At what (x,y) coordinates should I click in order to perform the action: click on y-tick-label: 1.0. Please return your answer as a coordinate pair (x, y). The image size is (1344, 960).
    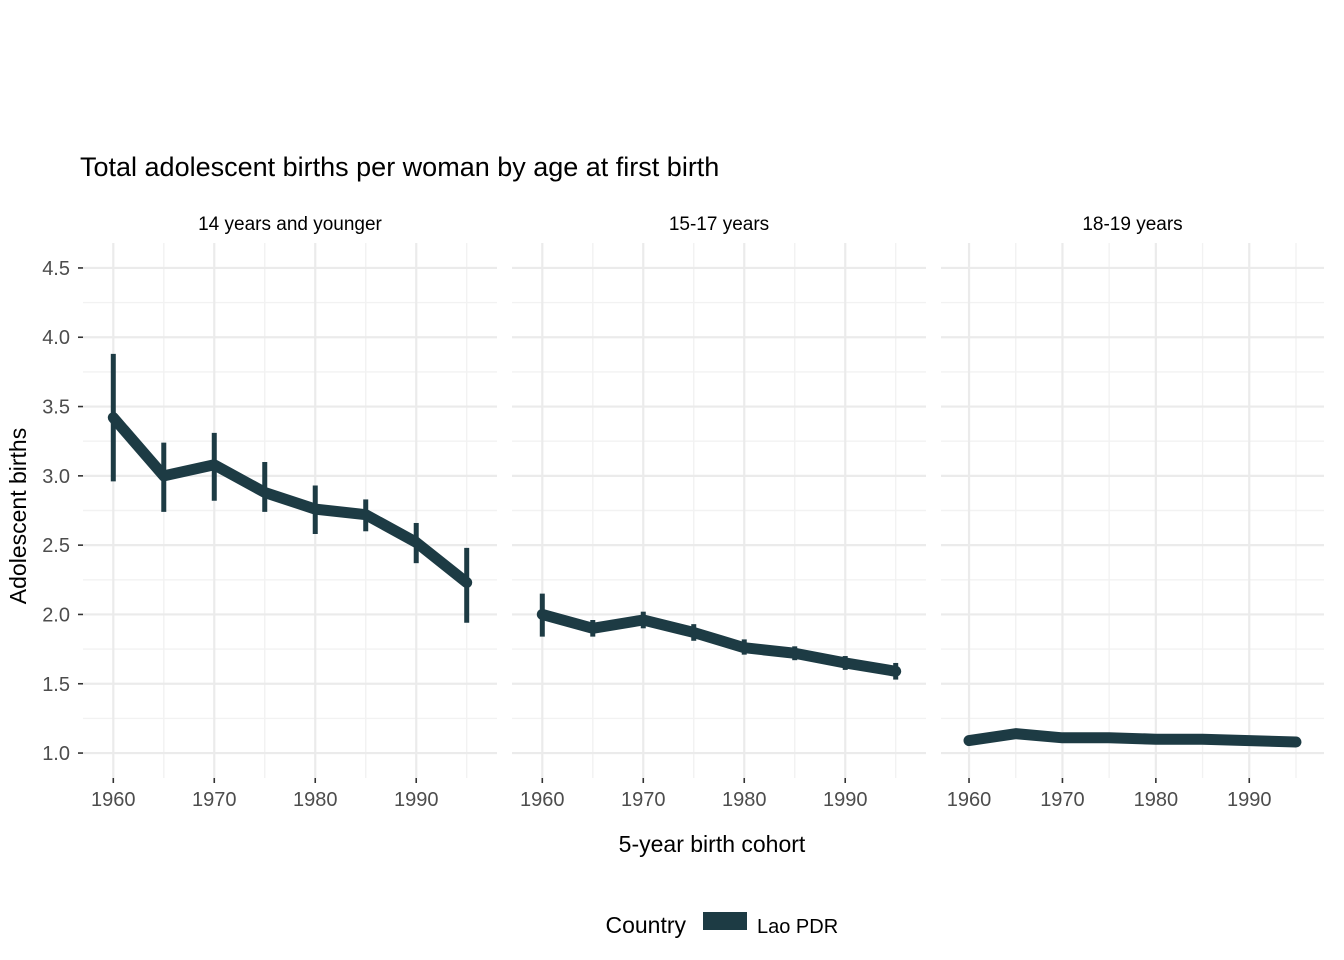
    Looking at the image, I should click on (56, 754).